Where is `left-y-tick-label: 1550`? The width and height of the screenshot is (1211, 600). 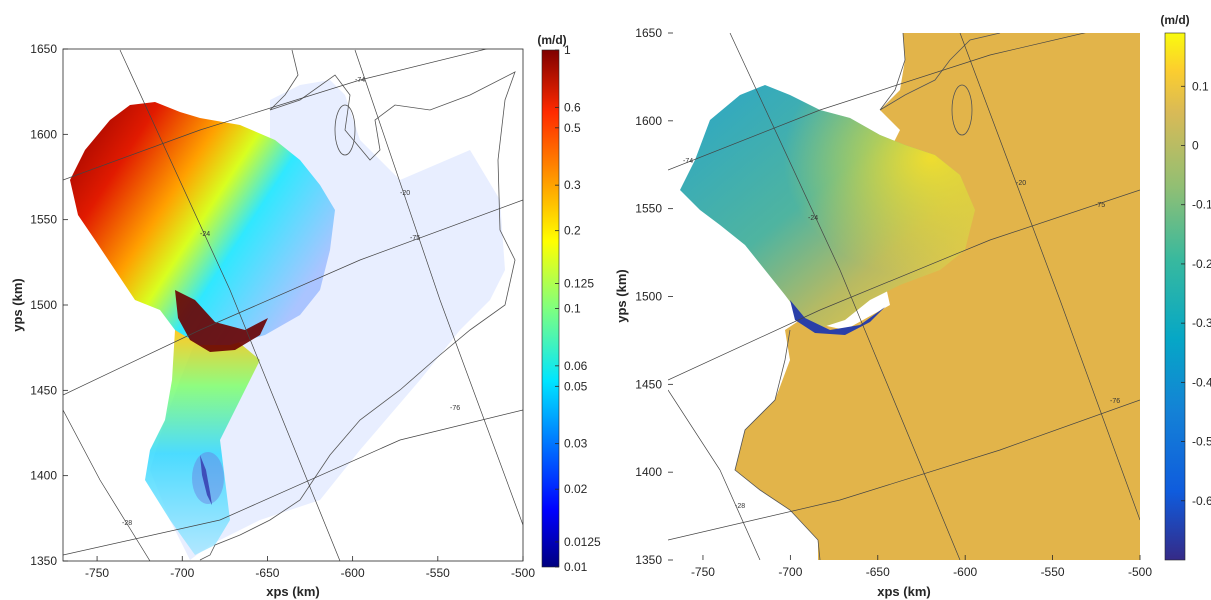 left-y-tick-label: 1550 is located at coordinates (43, 220).